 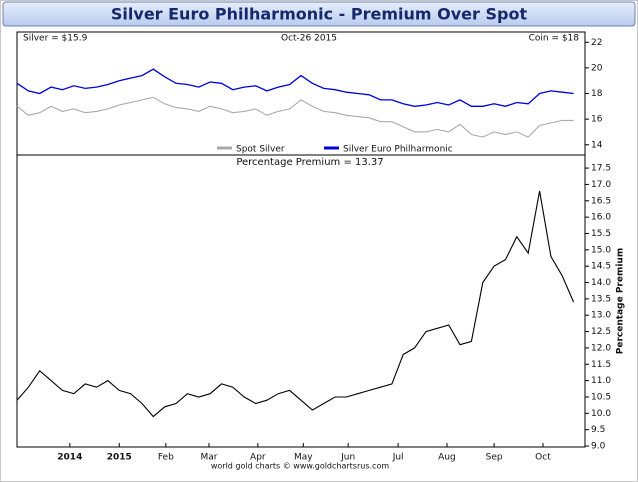 I want to click on y-tick-label: 11.5, so click(x=601, y=365).